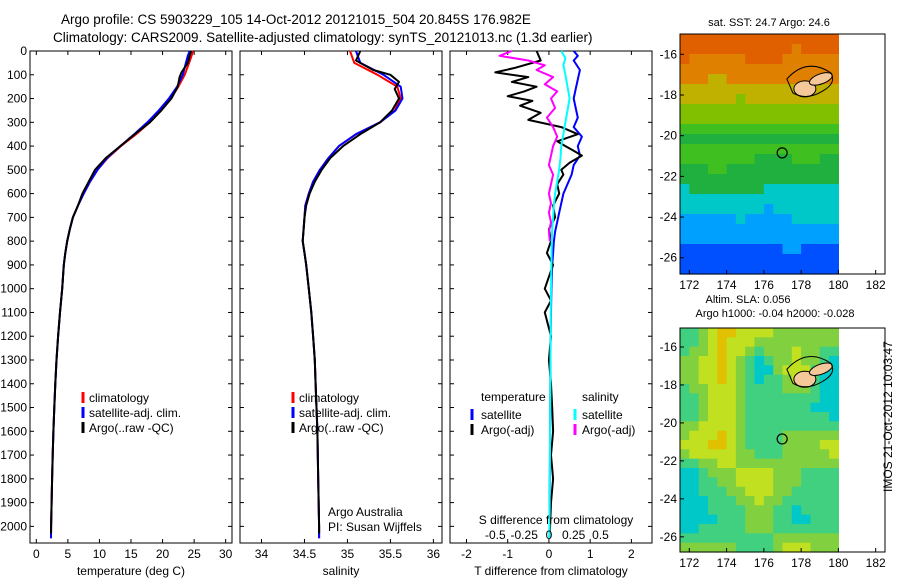  What do you see at coordinates (13, 503) in the screenshot?
I see `y-tick-label: 1900` at bounding box center [13, 503].